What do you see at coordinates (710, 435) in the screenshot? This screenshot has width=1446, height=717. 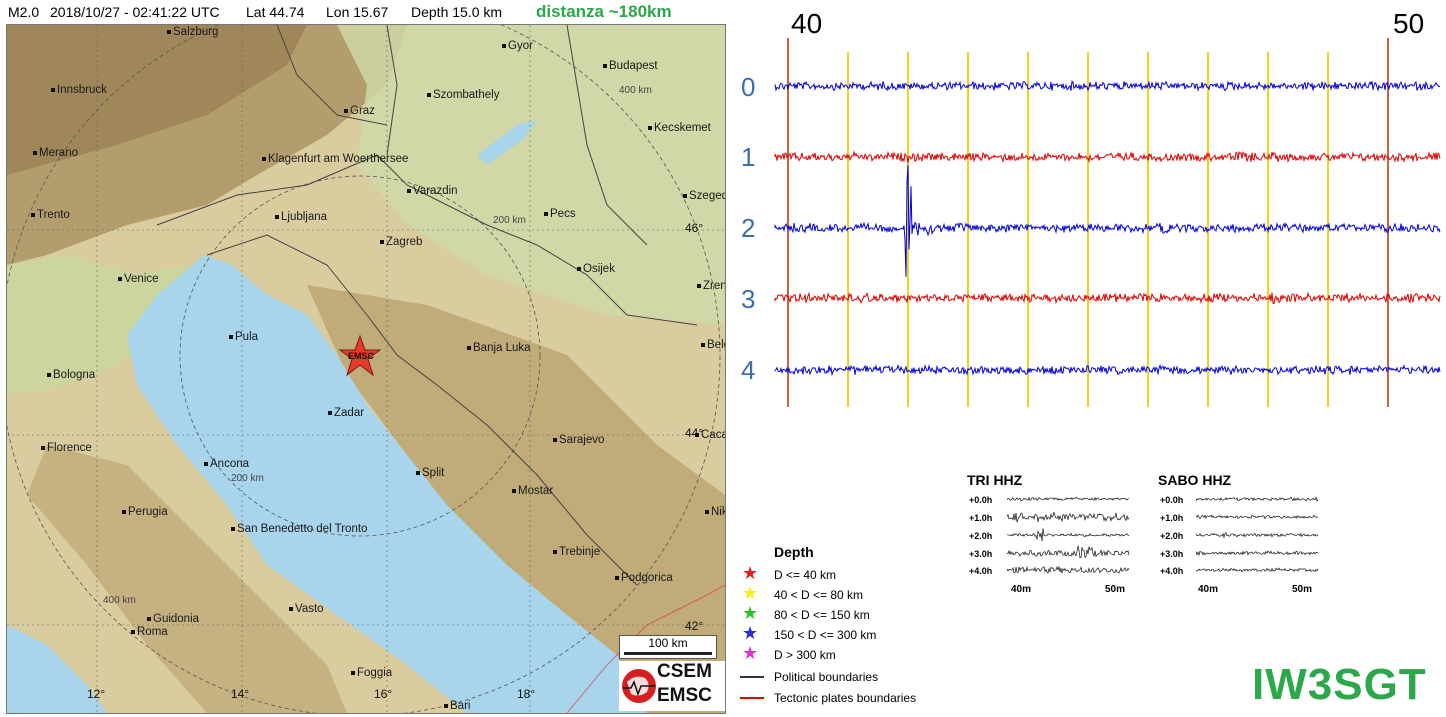 I see `city-label: Cacak` at bounding box center [710, 435].